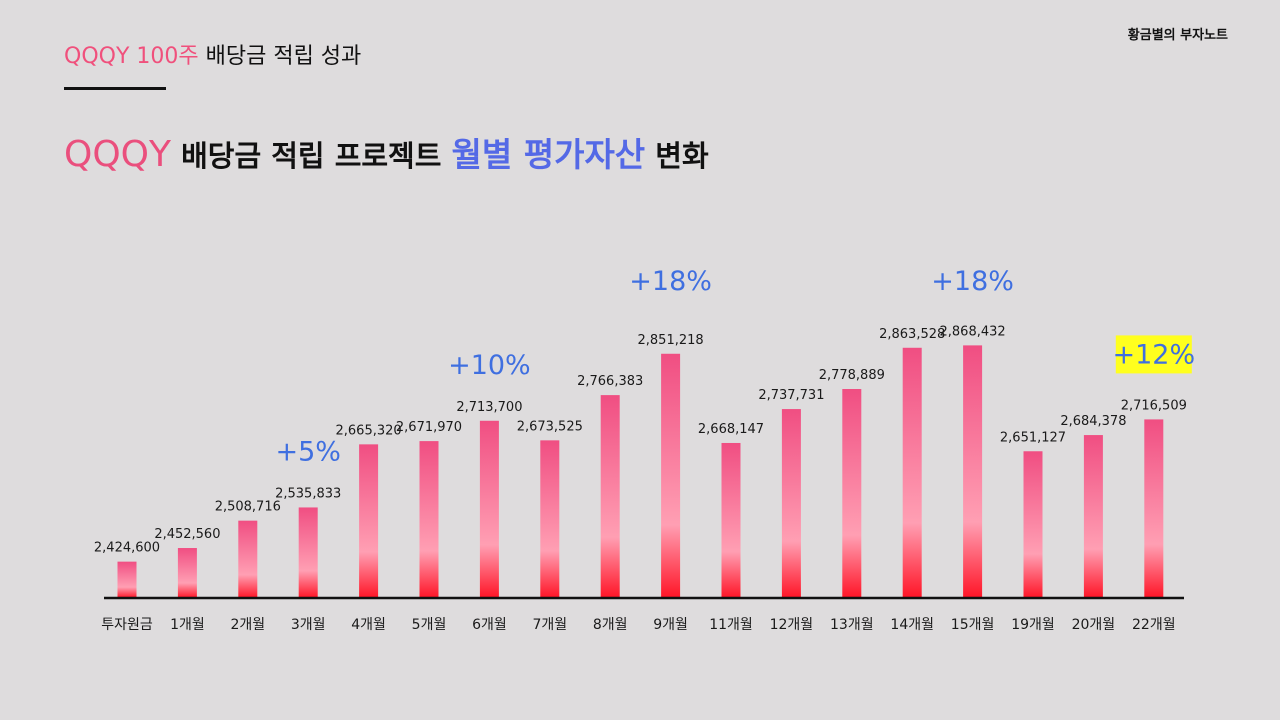  What do you see at coordinates (429, 625) in the screenshot?
I see `x-tick-label-5: 5개월` at bounding box center [429, 625].